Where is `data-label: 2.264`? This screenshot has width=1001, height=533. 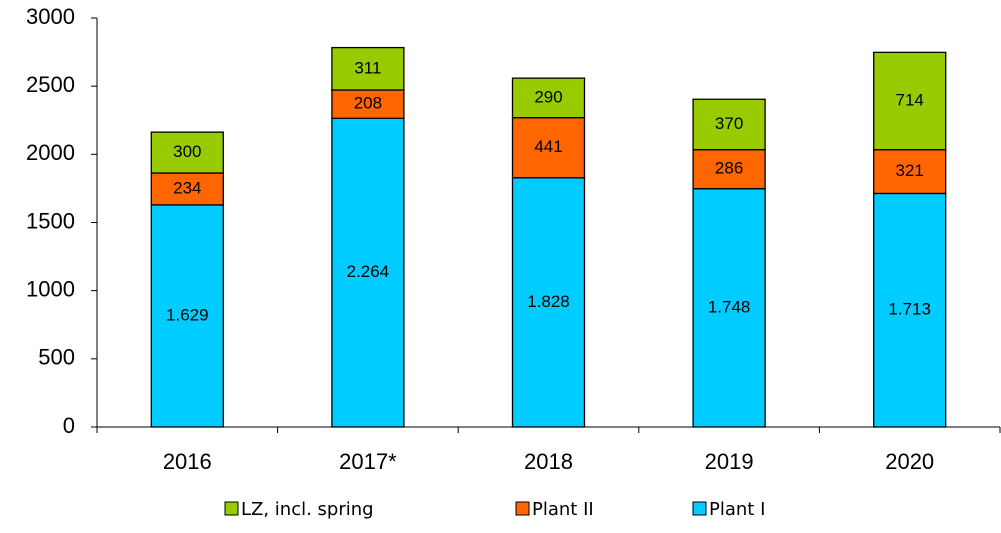 data-label: 2.264 is located at coordinates (368, 271).